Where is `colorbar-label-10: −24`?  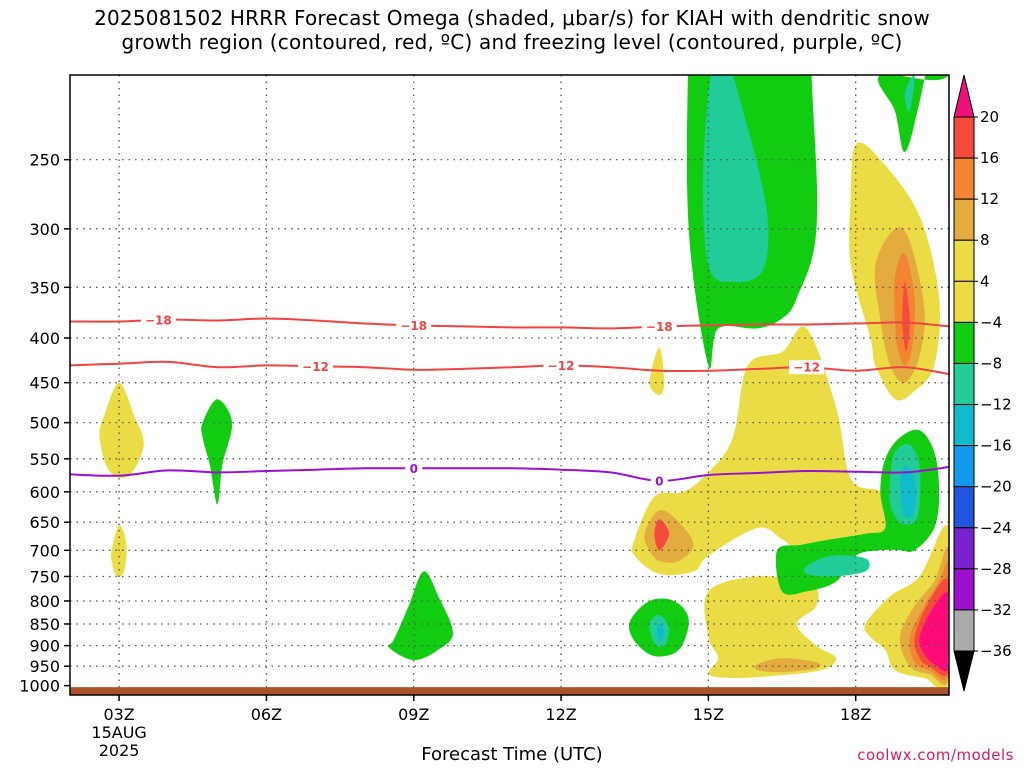
colorbar-label-10: −24 is located at coordinates (996, 528).